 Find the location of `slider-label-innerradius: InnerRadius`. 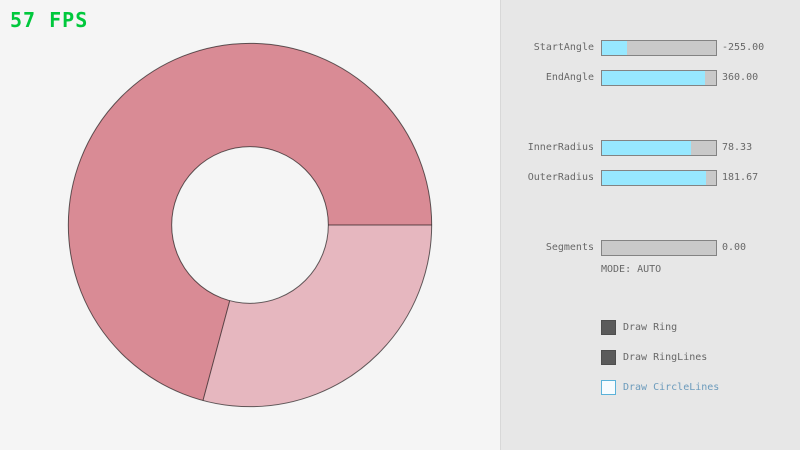

slider-label-innerradius: InnerRadius is located at coordinates (560, 147).